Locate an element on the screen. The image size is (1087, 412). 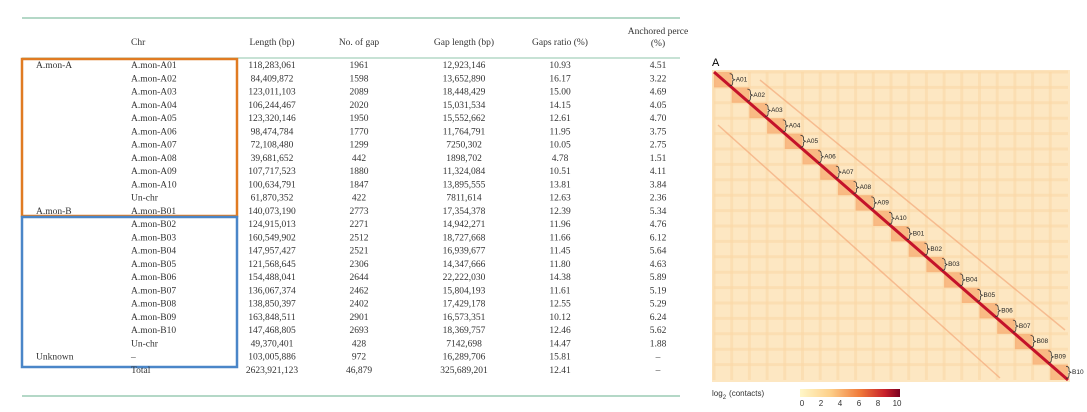
colorbar-title-part: 2 is located at coordinates (725, 398).